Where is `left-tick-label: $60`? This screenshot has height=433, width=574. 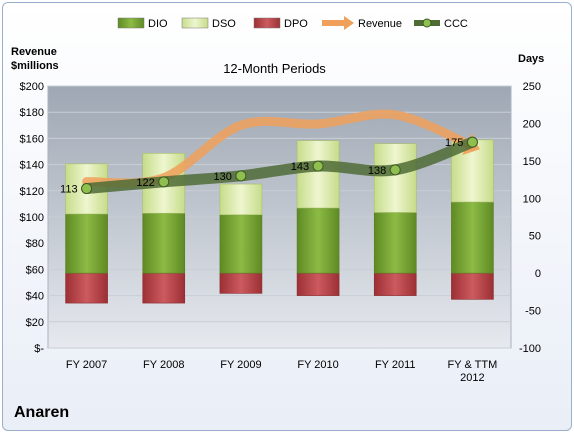
left-tick-label: $60 is located at coordinates (35, 270).